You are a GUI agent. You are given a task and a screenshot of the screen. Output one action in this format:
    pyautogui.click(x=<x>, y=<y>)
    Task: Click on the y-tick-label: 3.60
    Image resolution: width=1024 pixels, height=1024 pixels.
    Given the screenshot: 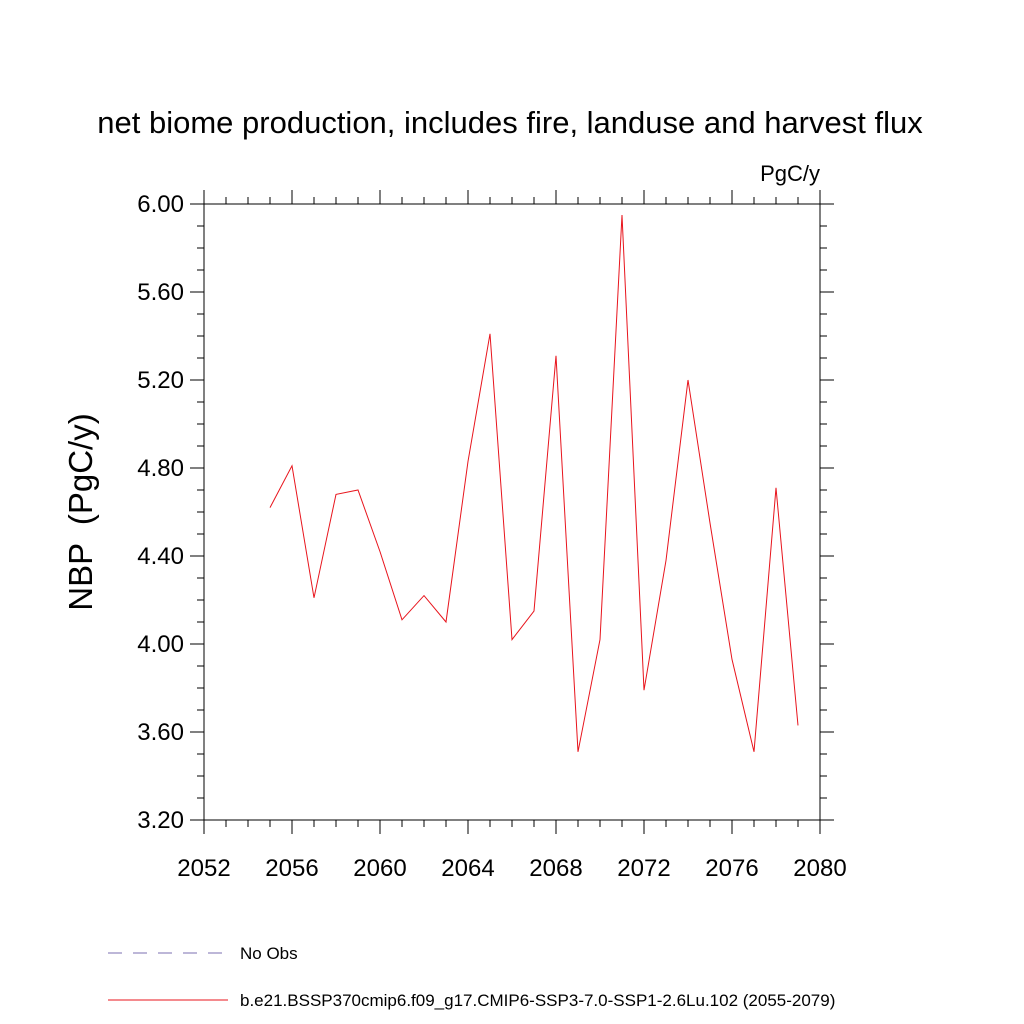 What is the action you would take?
    pyautogui.click(x=160, y=732)
    